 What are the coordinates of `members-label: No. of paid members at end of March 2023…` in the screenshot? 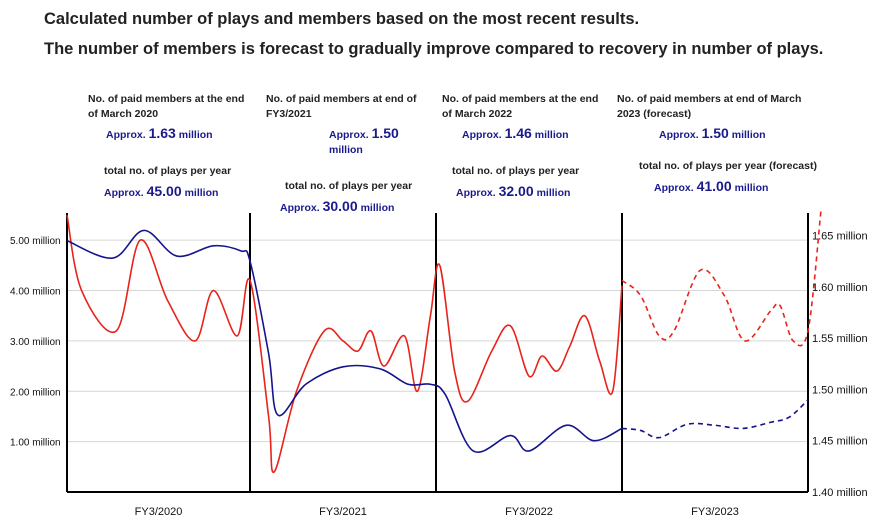 It's located at (709, 106).